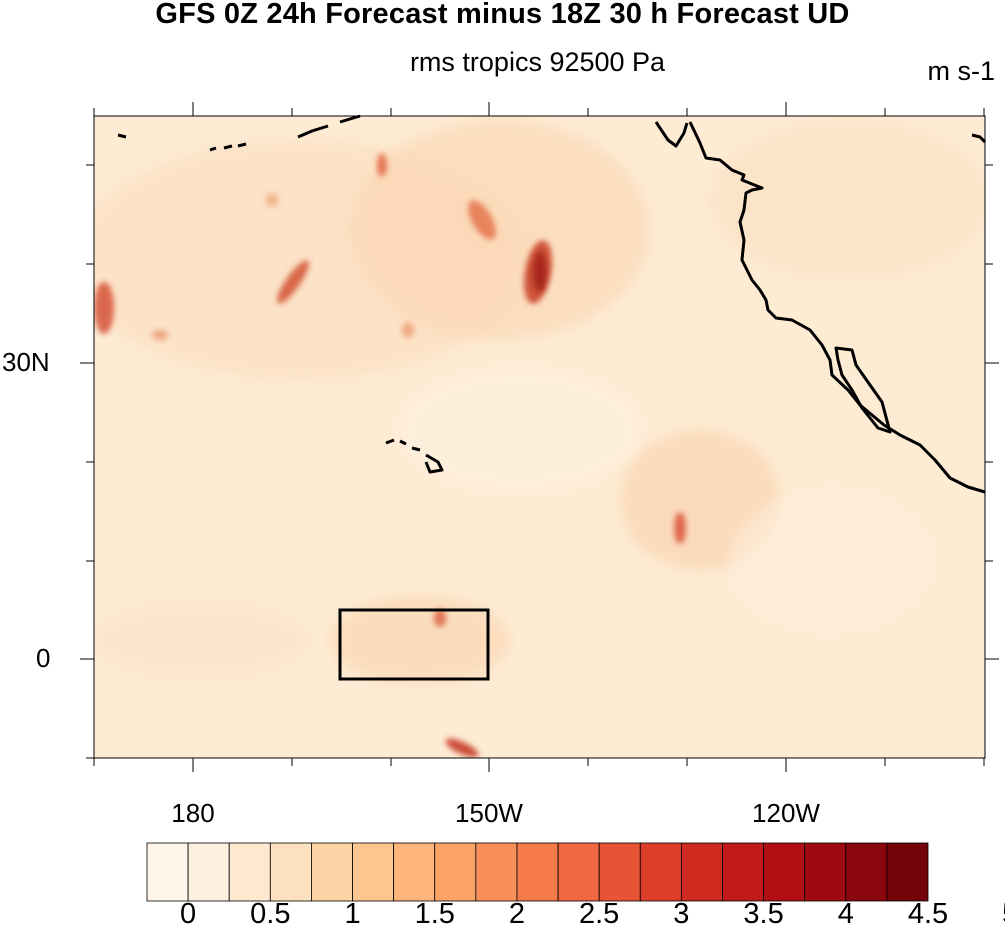  Describe the element at coordinates (434, 914) in the screenshot. I see `colorbar-label: 1.5` at that location.